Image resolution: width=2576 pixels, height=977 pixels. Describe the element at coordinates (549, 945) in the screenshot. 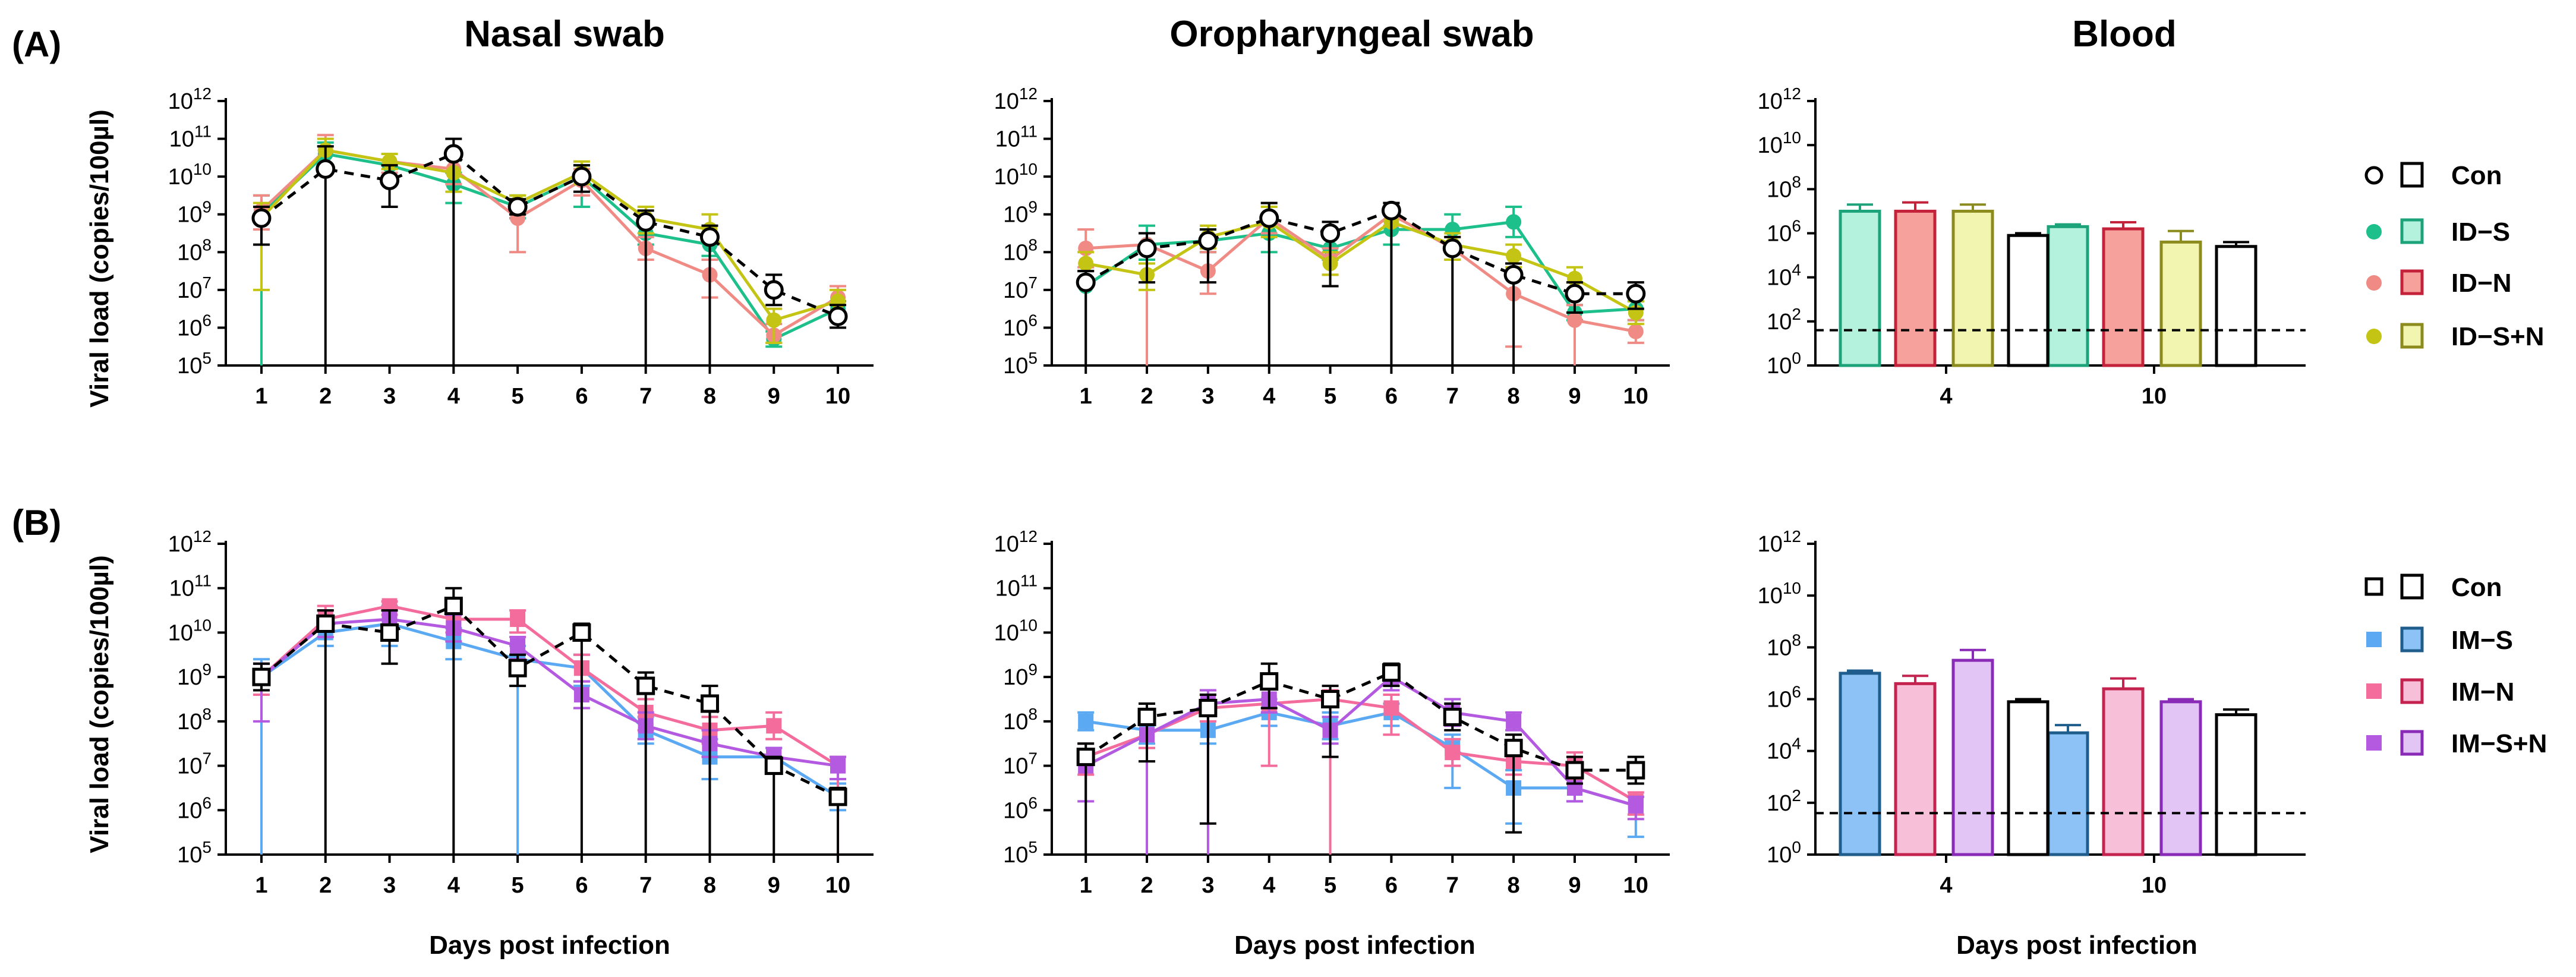

I see `x-axis-label-nasal: Days post infection` at that location.